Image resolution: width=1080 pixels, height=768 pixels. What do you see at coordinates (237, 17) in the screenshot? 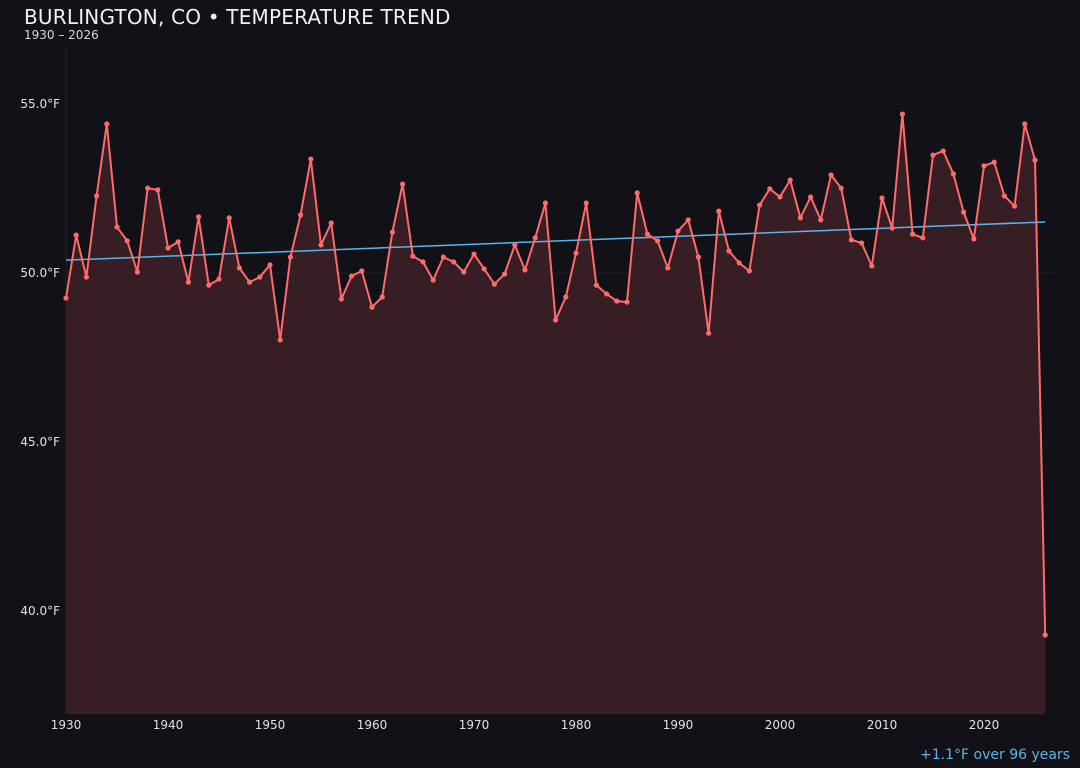
I see `chart-title: BURLINGTON, CO • TEMPERATURE TREND` at bounding box center [237, 17].